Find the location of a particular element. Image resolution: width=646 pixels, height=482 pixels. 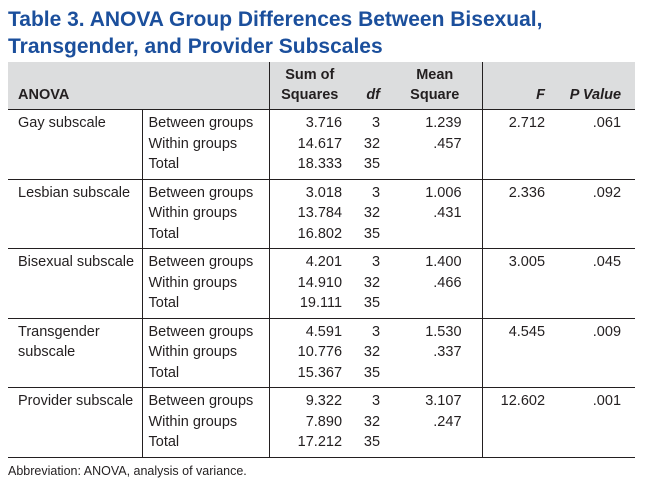

sum-of-squares-cell: 19.111 is located at coordinates (309, 305).